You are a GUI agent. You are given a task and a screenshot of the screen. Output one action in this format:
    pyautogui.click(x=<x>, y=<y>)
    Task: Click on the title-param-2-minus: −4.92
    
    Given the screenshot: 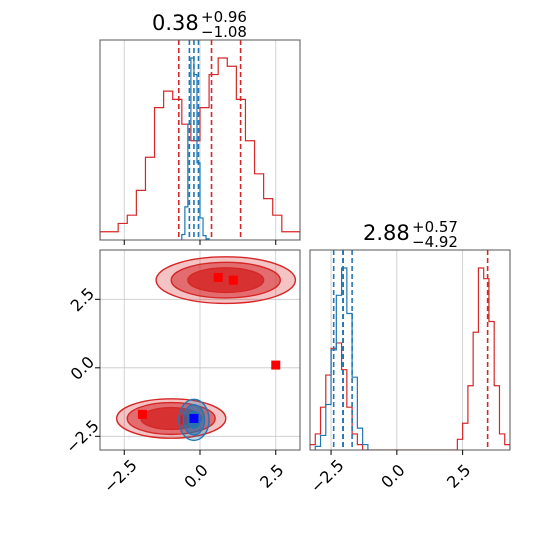 What is the action you would take?
    pyautogui.click(x=435, y=242)
    